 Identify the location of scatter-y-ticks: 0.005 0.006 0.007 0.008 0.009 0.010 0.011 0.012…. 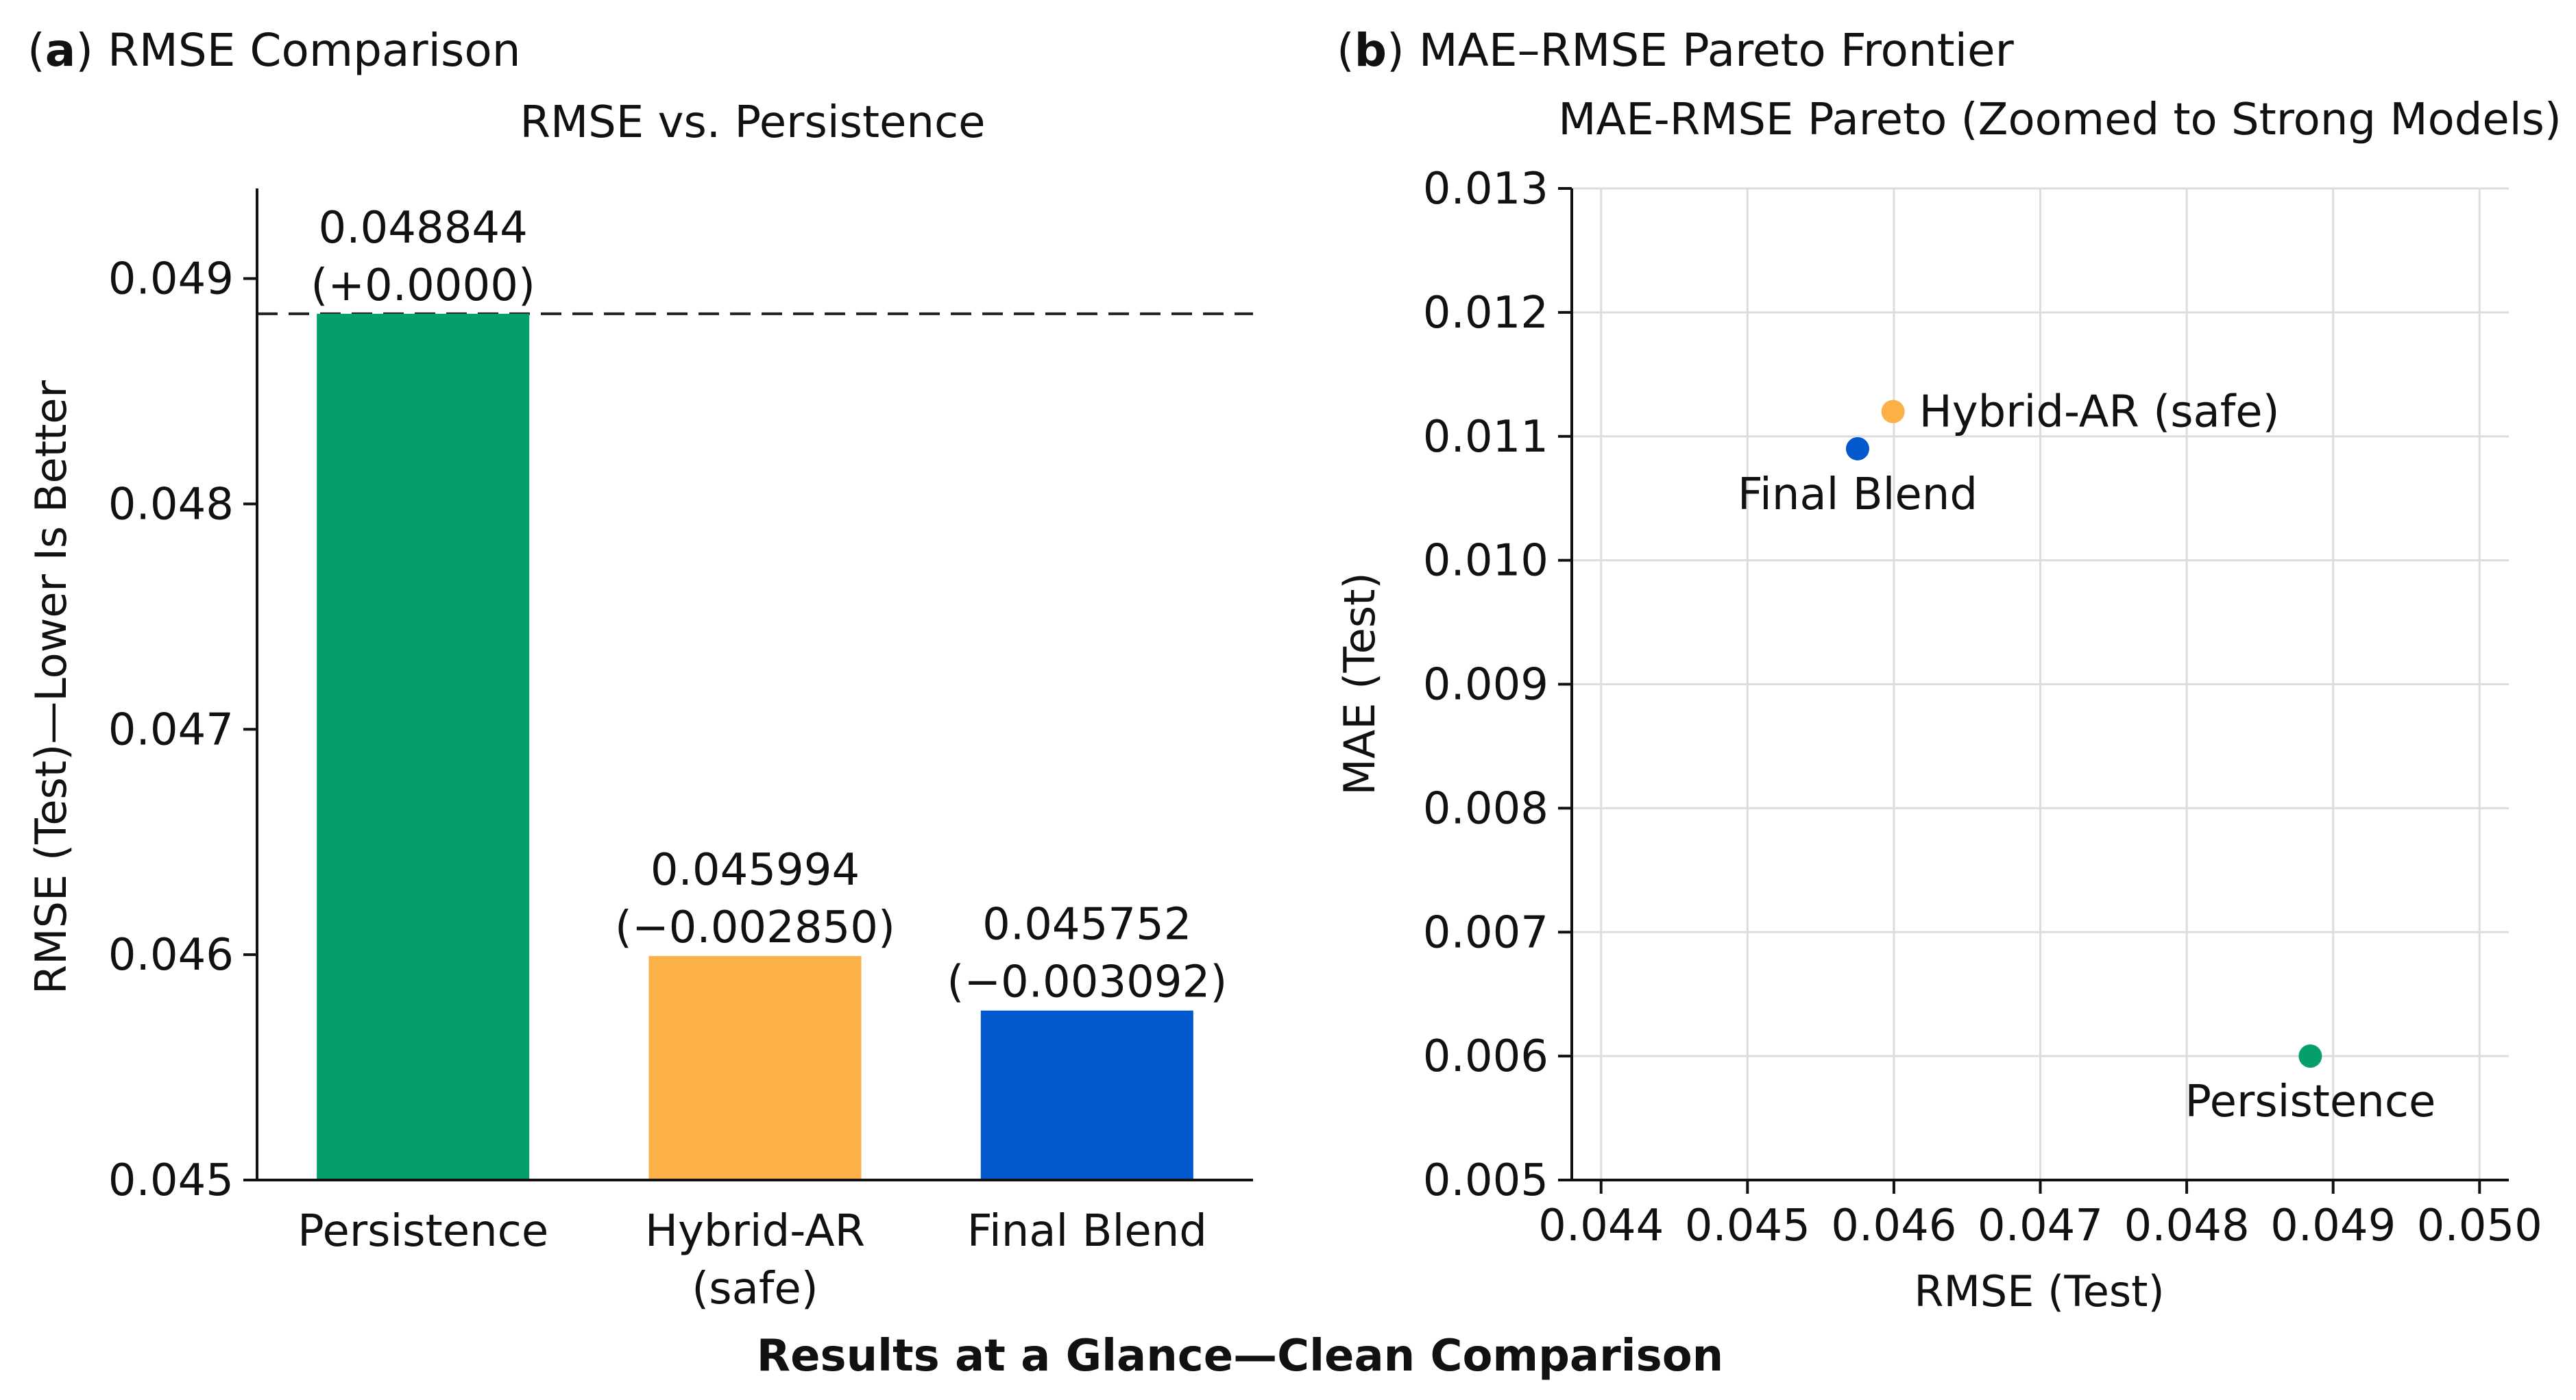
(1497, 685).